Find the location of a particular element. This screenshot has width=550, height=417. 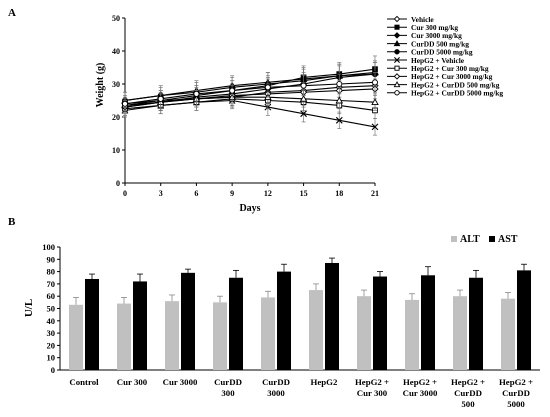

category-label-line: Cur 300 is located at coordinates (132, 382).